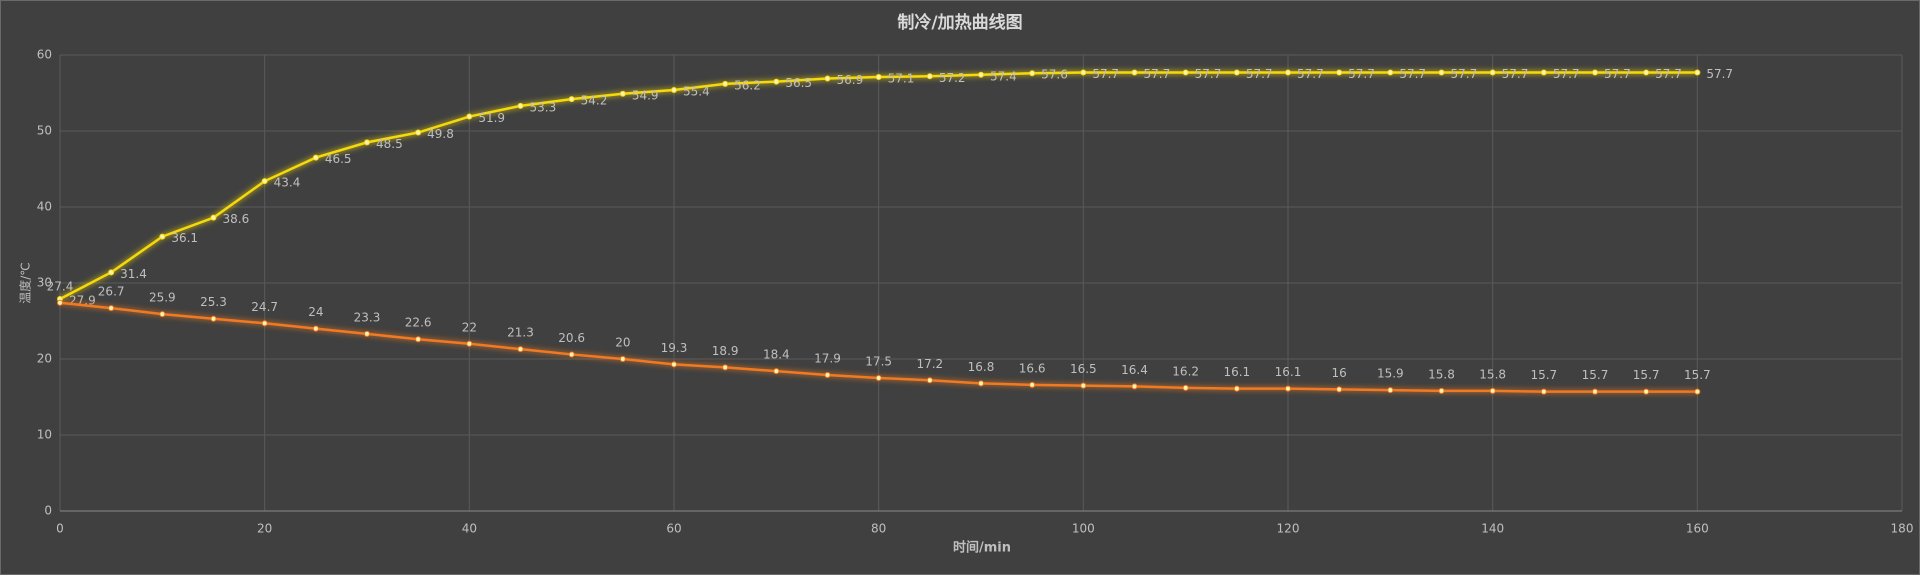 Image resolution: width=1920 pixels, height=575 pixels. I want to click on data-label: 56.9, so click(850, 80).